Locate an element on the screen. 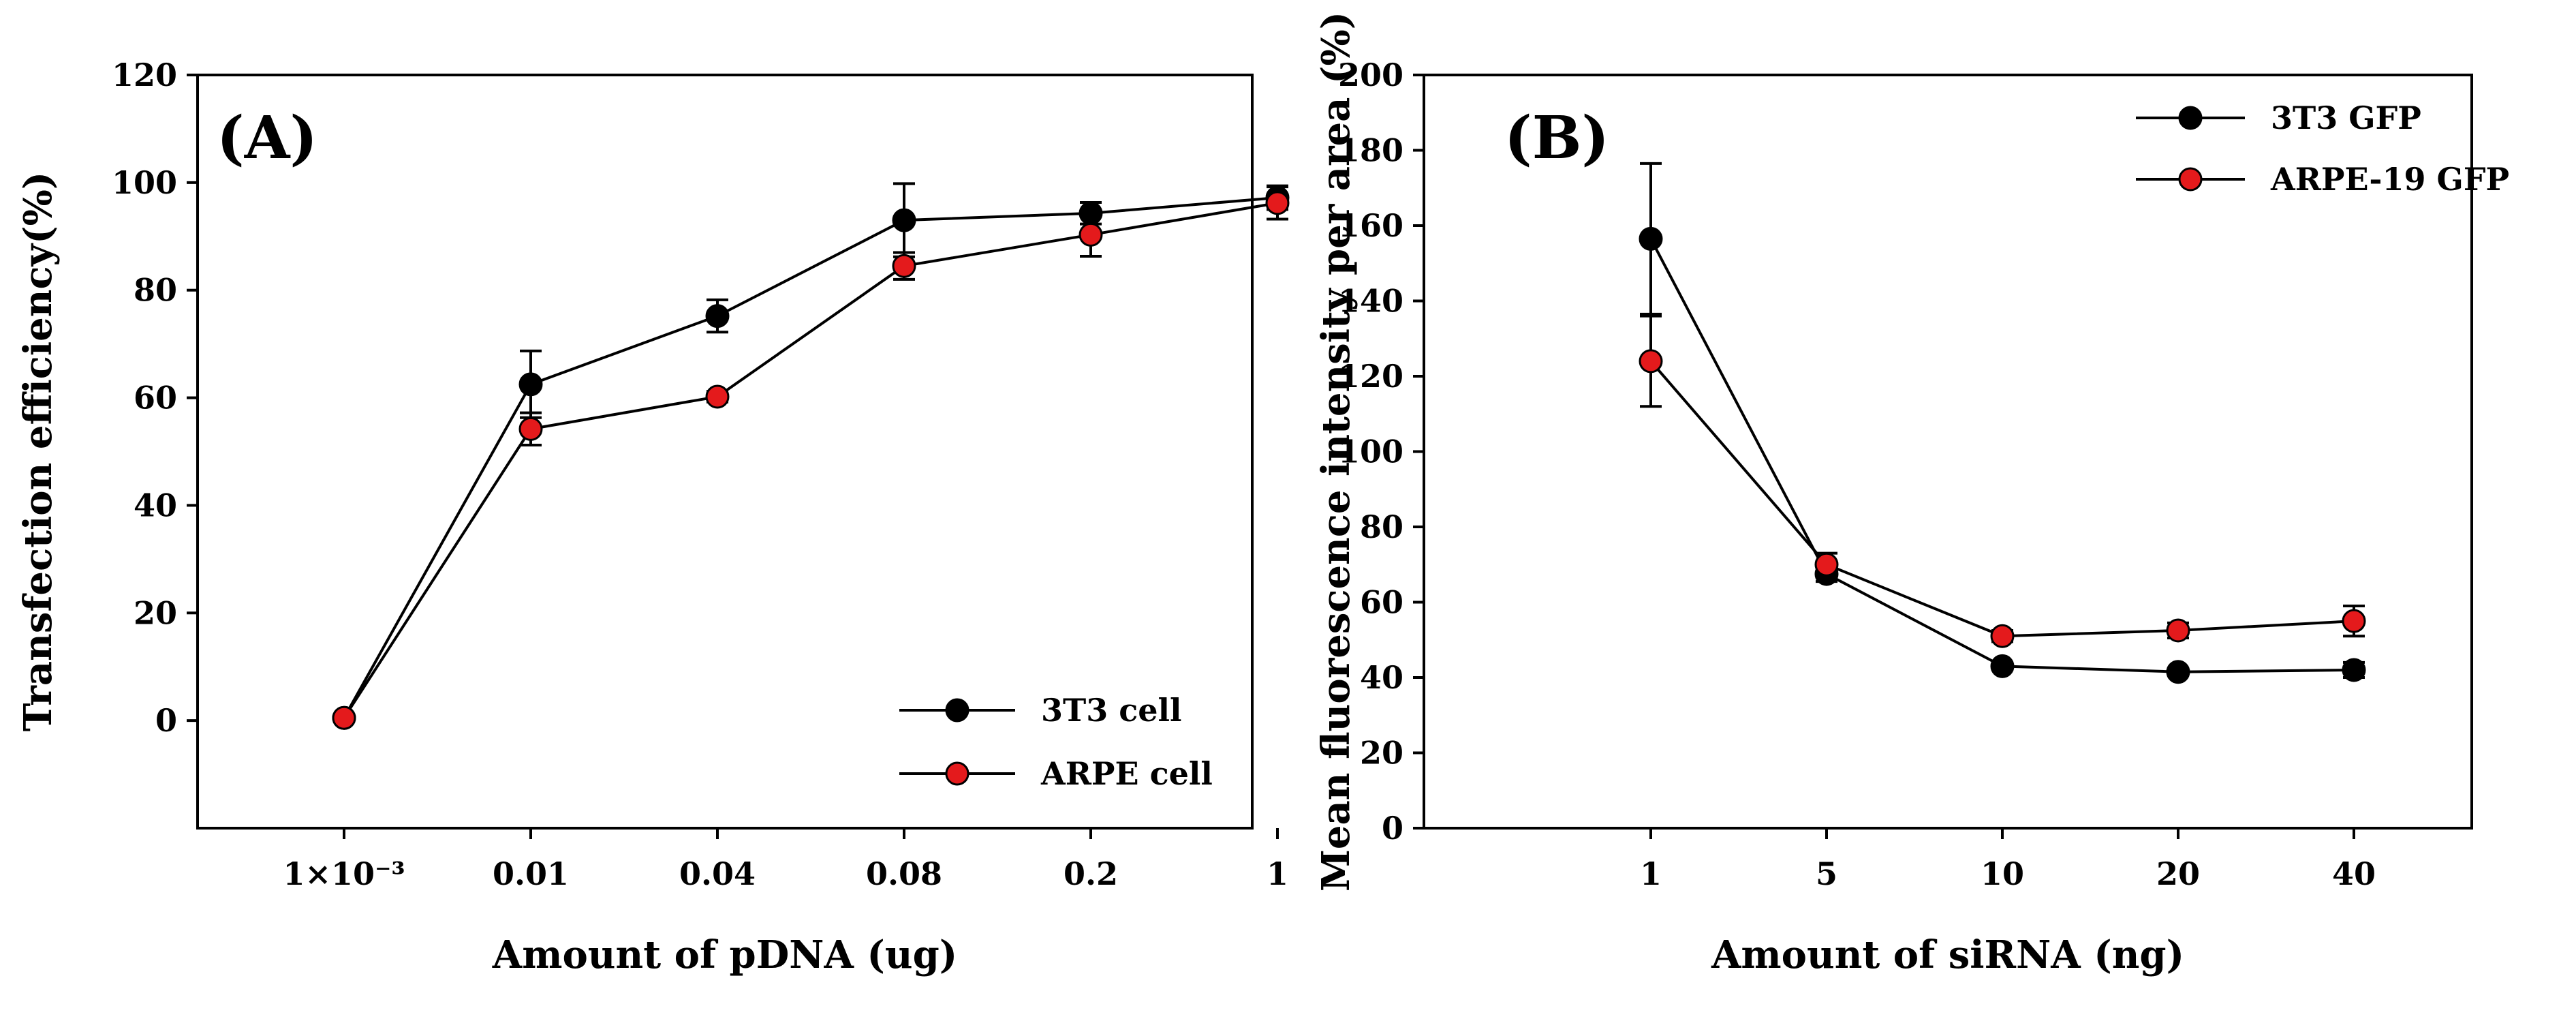 Image resolution: width=2576 pixels, height=1019 pixels. x-tick-label: 0.08 is located at coordinates (904, 873).